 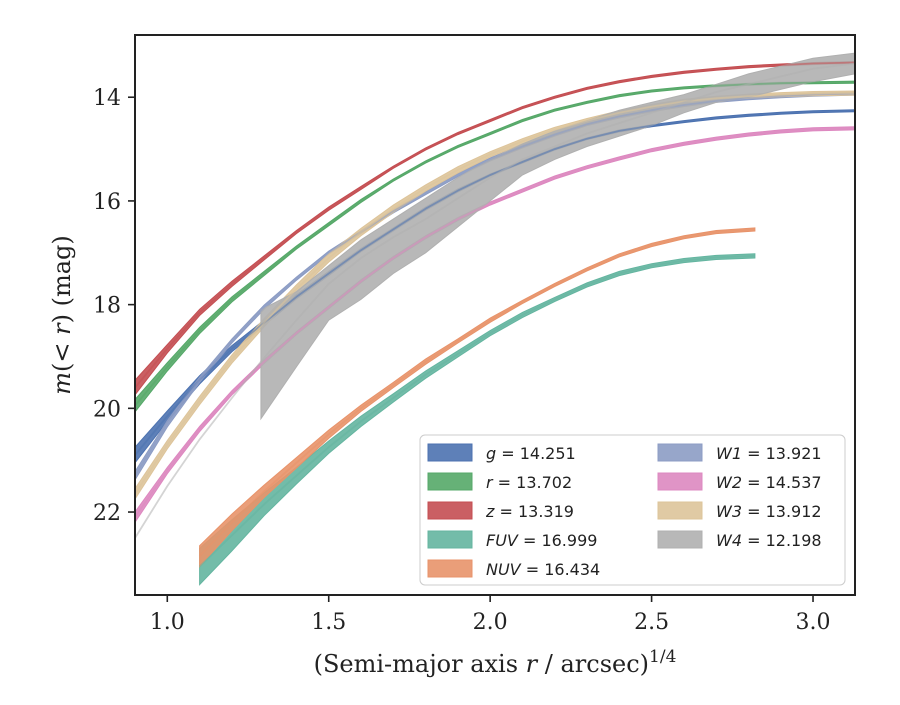 I want to click on legend-var-w3: W3, so click(x=729, y=511).